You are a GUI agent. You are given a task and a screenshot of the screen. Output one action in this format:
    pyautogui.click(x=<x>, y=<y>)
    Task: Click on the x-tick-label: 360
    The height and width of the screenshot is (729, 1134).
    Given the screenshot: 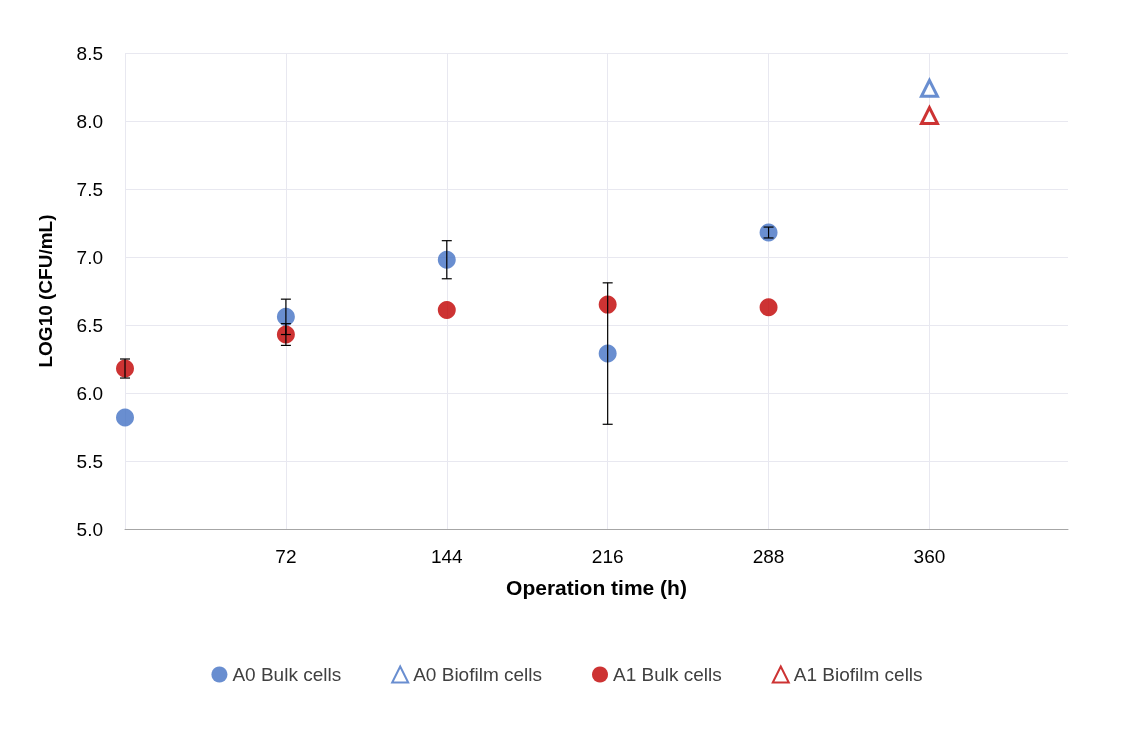 What is the action you would take?
    pyautogui.click(x=929, y=556)
    